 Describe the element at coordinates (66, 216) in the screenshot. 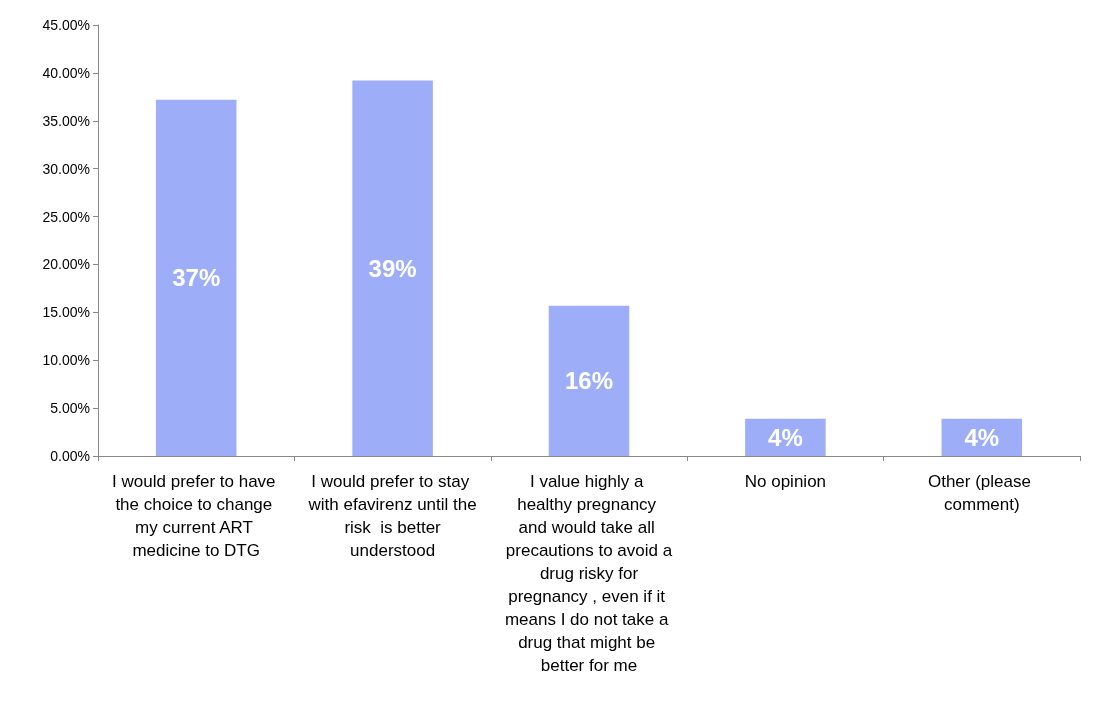

I see `y-tick-label: 25.00%` at that location.